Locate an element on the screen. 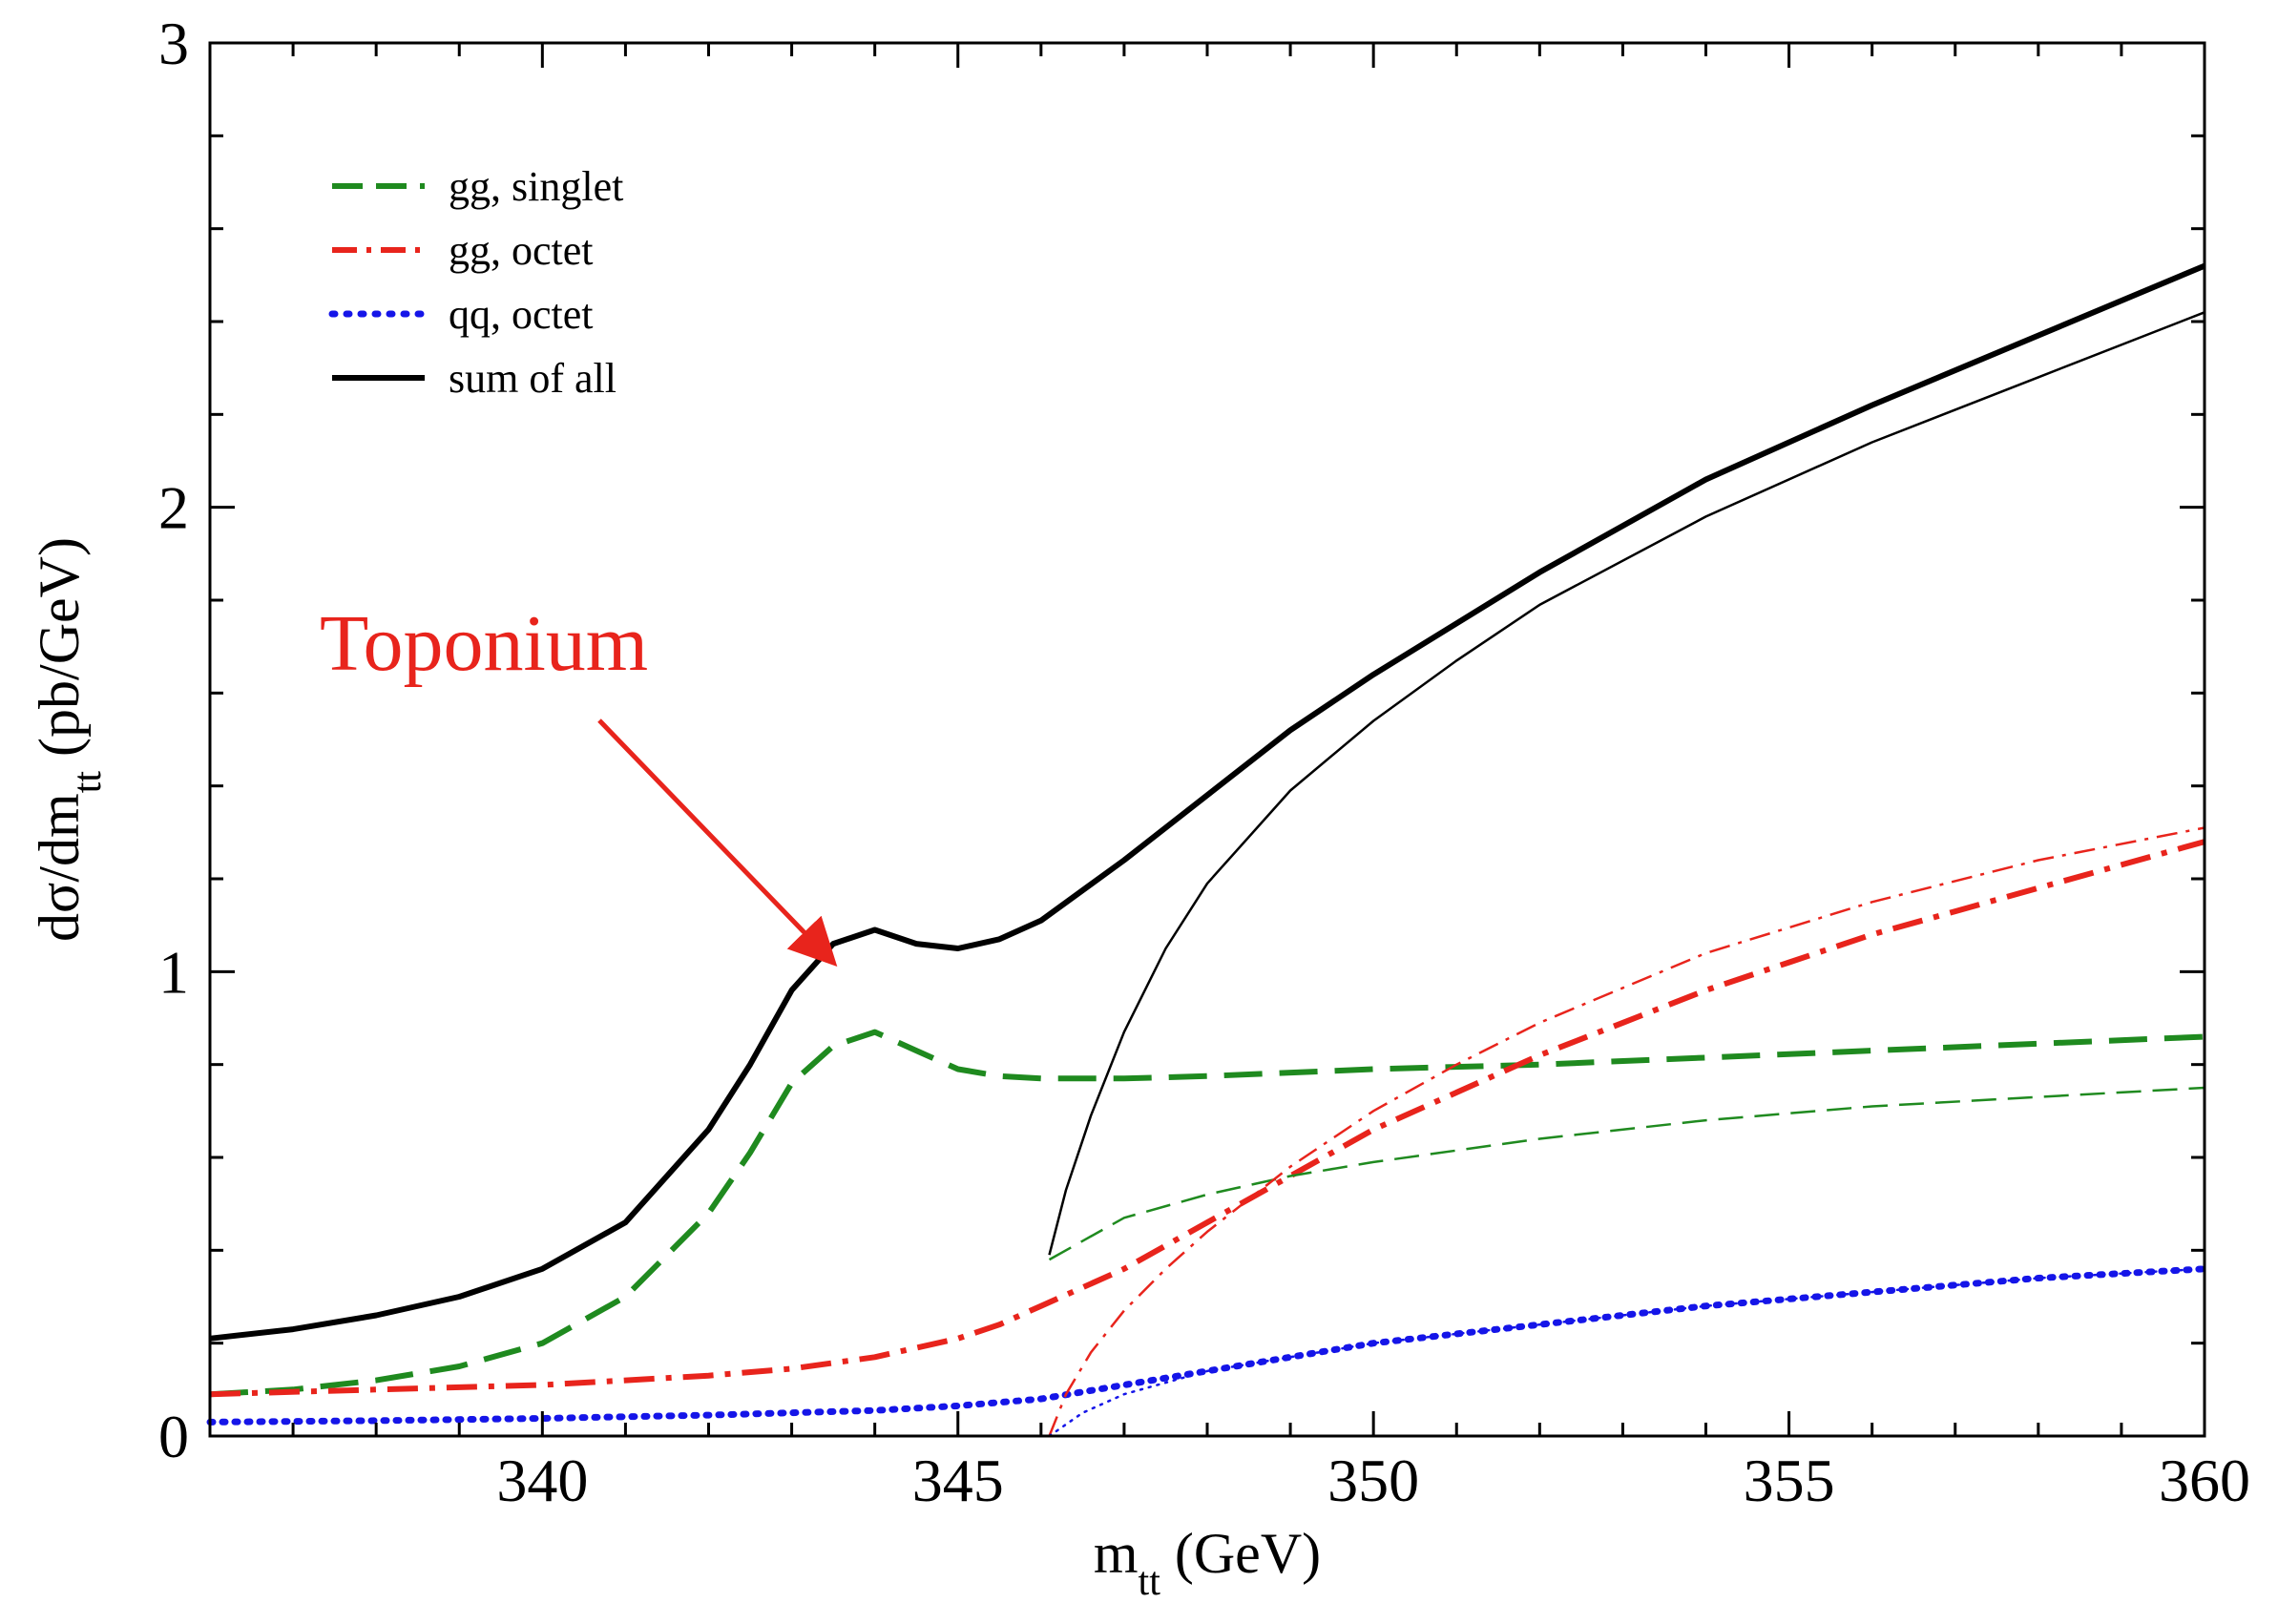 The width and height of the screenshot is (2278, 1624). y-tick-label: 2 is located at coordinates (173, 508).